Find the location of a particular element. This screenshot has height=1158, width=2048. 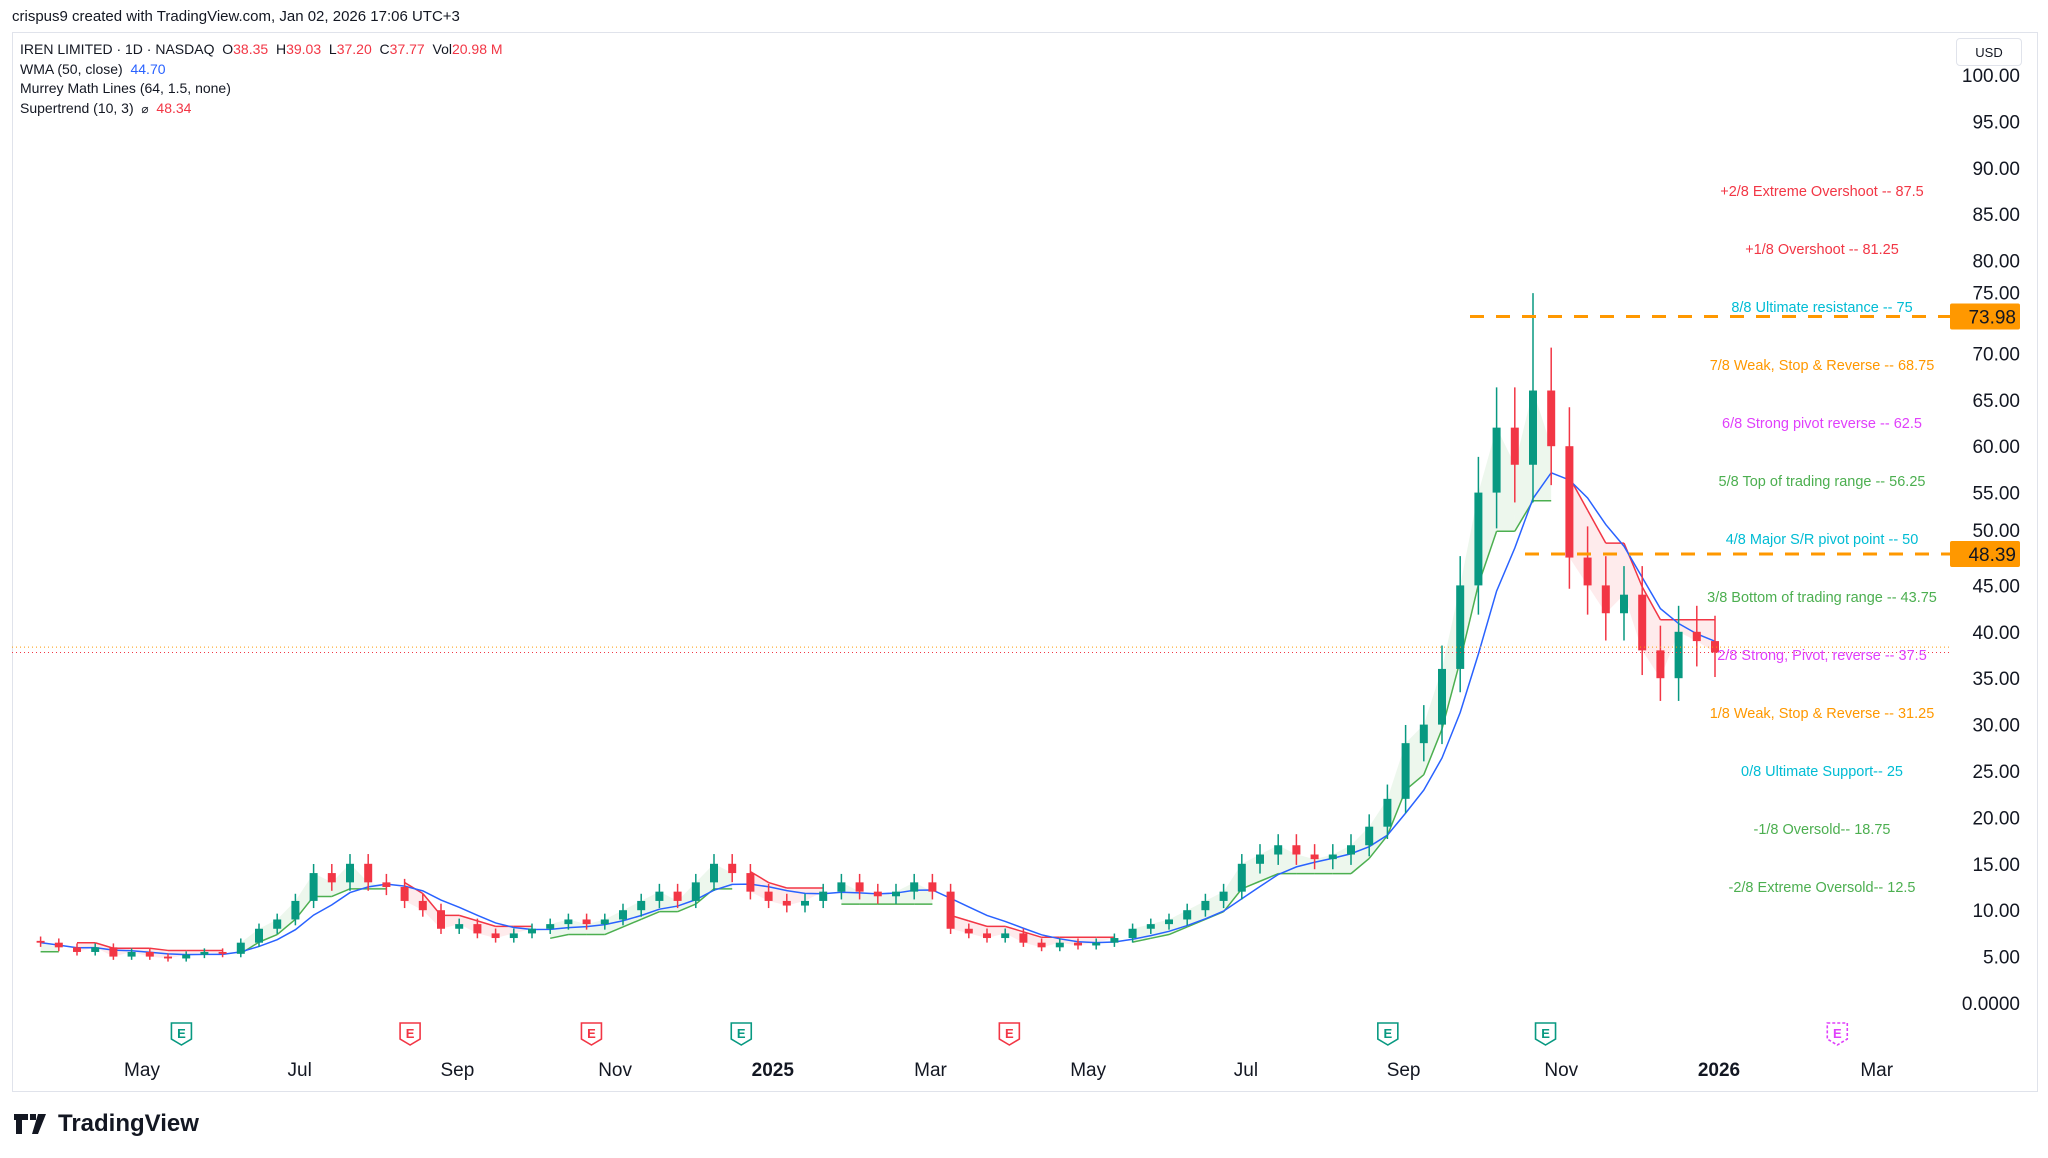

x-tick-label: Jul is located at coordinates (300, 1070).